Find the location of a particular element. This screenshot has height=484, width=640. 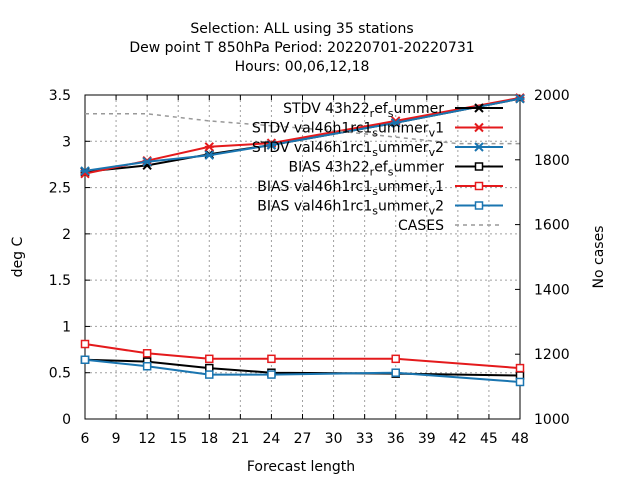

x-tick-label: 18 is located at coordinates (209, 439).